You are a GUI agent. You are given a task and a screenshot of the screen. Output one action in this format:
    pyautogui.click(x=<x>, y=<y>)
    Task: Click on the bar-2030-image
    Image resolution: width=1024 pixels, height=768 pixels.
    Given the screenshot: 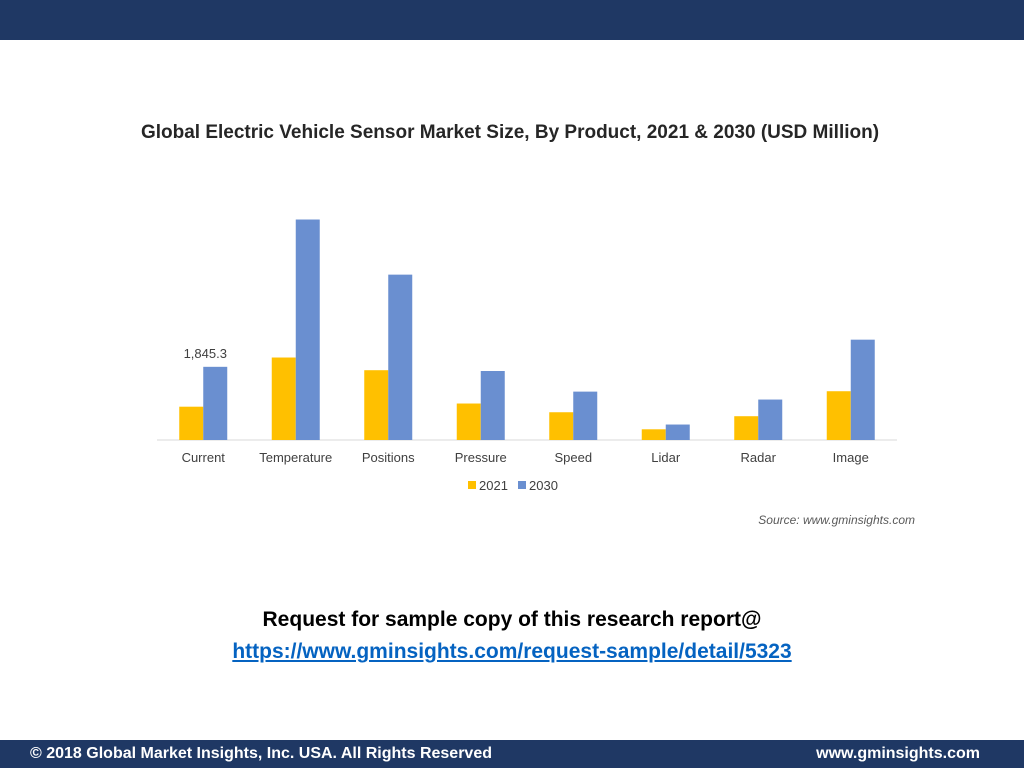 What is the action you would take?
    pyautogui.click(x=862, y=389)
    